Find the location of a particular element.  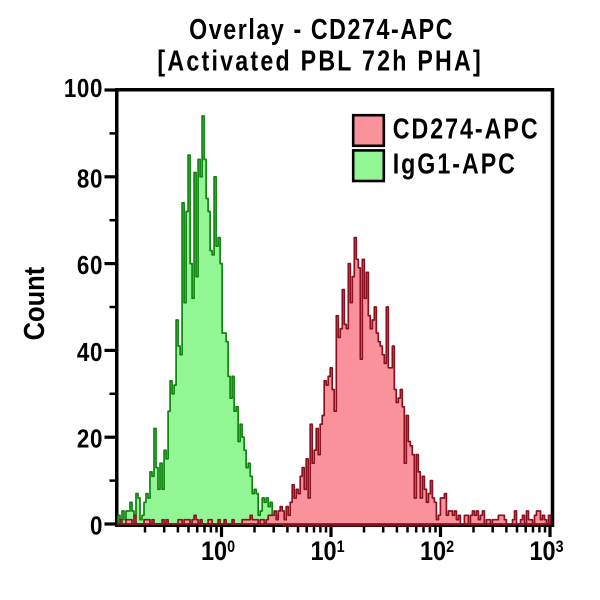

svg-text: IgG1-APC is located at coordinates (455, 163).